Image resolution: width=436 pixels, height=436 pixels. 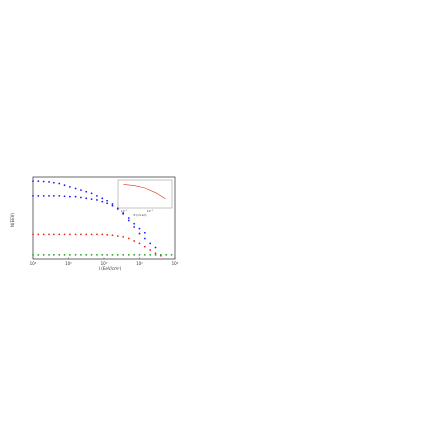 What do you see at coordinates (12, 220) in the screenshot?
I see `y-axis-label: N(EEV)` at bounding box center [12, 220].